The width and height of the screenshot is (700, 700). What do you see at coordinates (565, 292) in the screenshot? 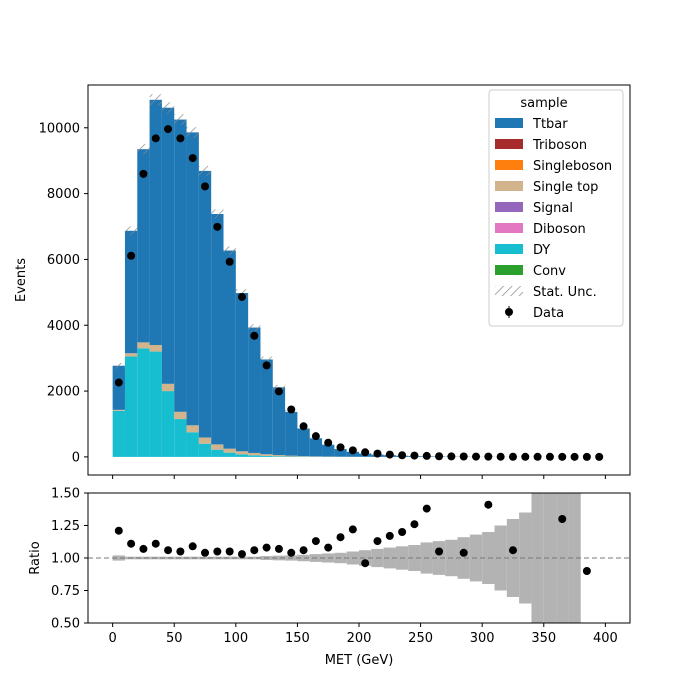
I see `legend-label: Stat. Unc.` at bounding box center [565, 292].